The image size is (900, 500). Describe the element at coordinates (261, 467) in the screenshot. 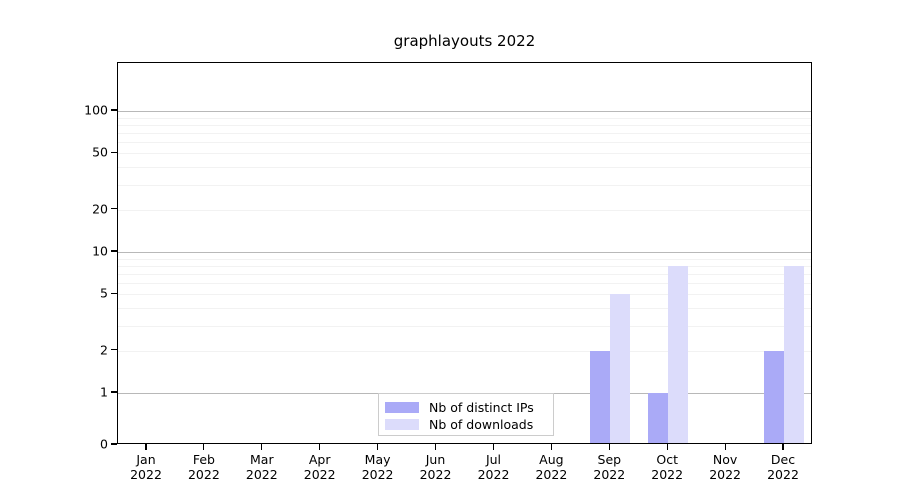

I see `x-tick-label: Mar 2022` at that location.